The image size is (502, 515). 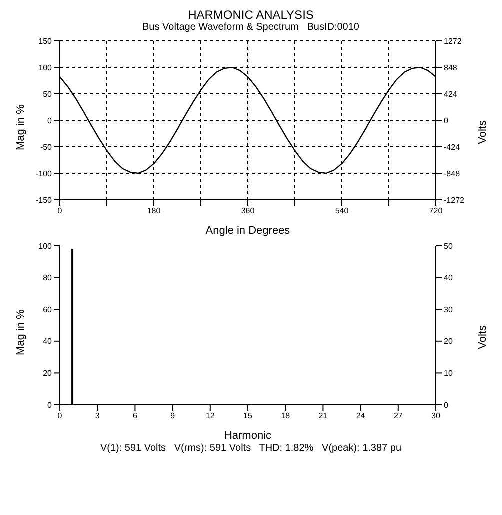 I want to click on x-tick-label: 21, so click(x=323, y=416).